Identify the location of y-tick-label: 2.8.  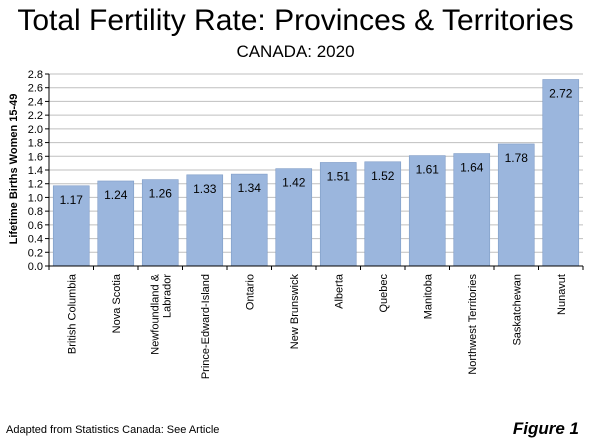
(35, 75).